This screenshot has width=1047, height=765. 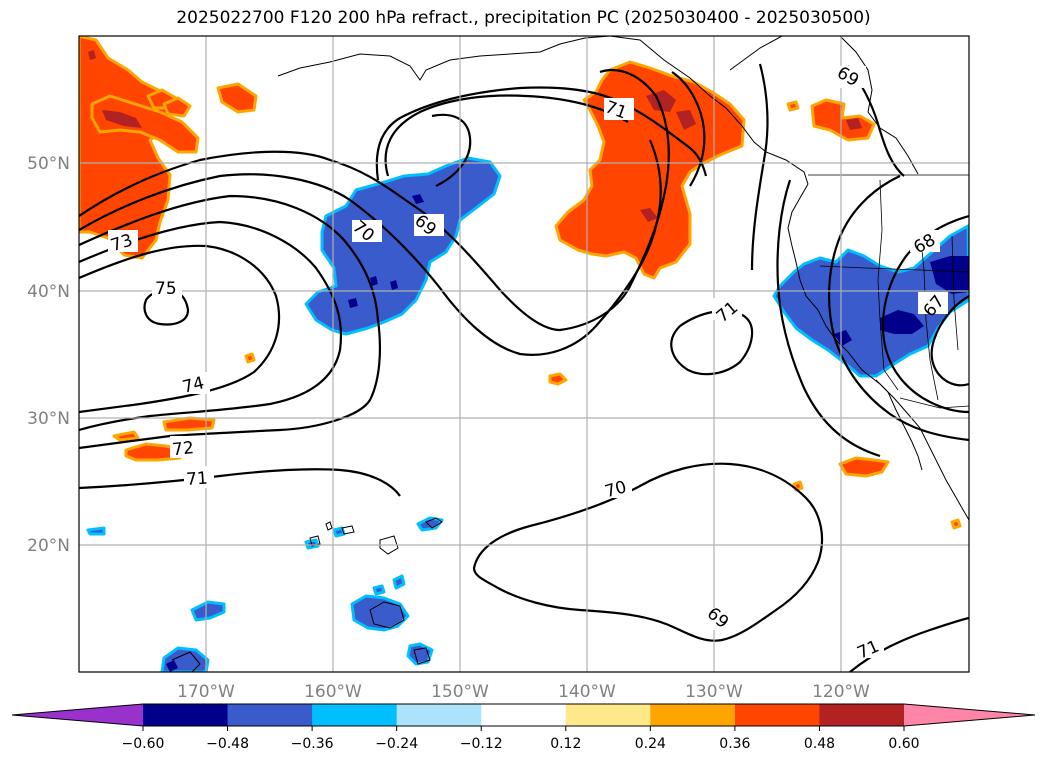 What do you see at coordinates (523, 692) in the screenshot?
I see `longitude-labels: 170°W 160°W 150°W 140°W 130°W 120°W` at bounding box center [523, 692].